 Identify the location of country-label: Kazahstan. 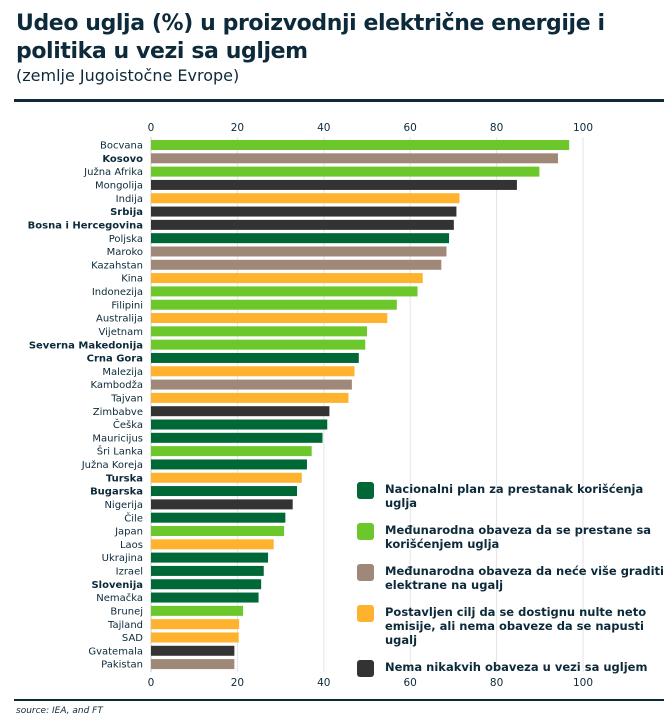
(117, 265).